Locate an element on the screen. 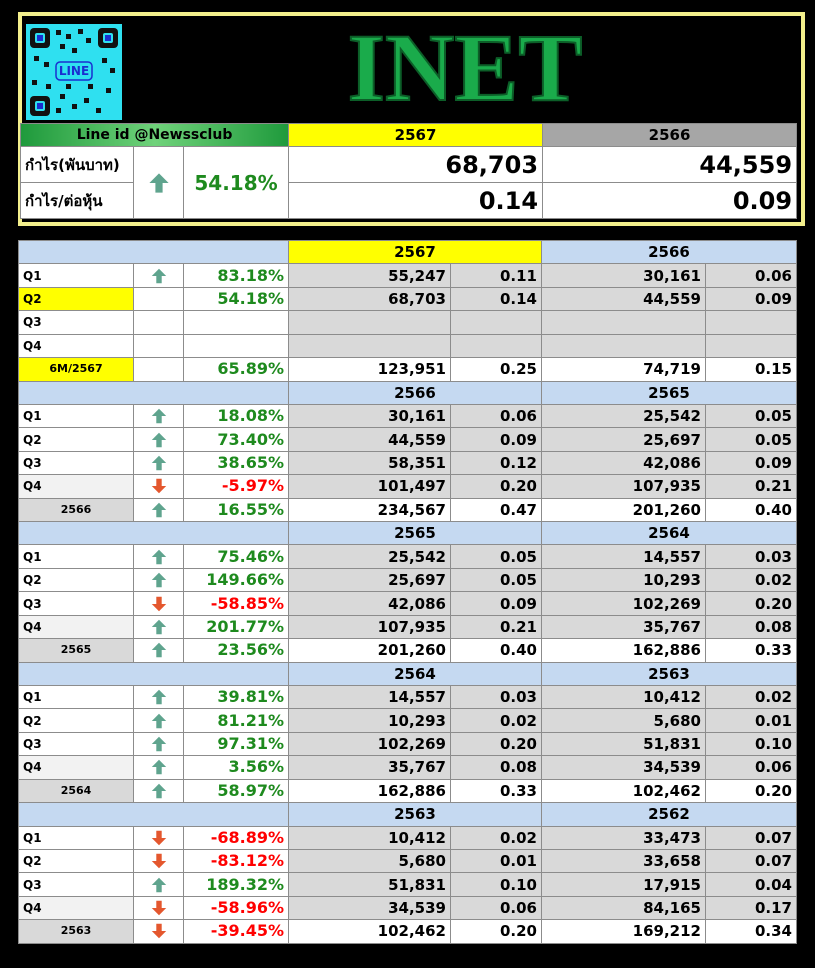 This screenshot has height=968, width=815. eps-b: 0.01 is located at coordinates (751, 720).